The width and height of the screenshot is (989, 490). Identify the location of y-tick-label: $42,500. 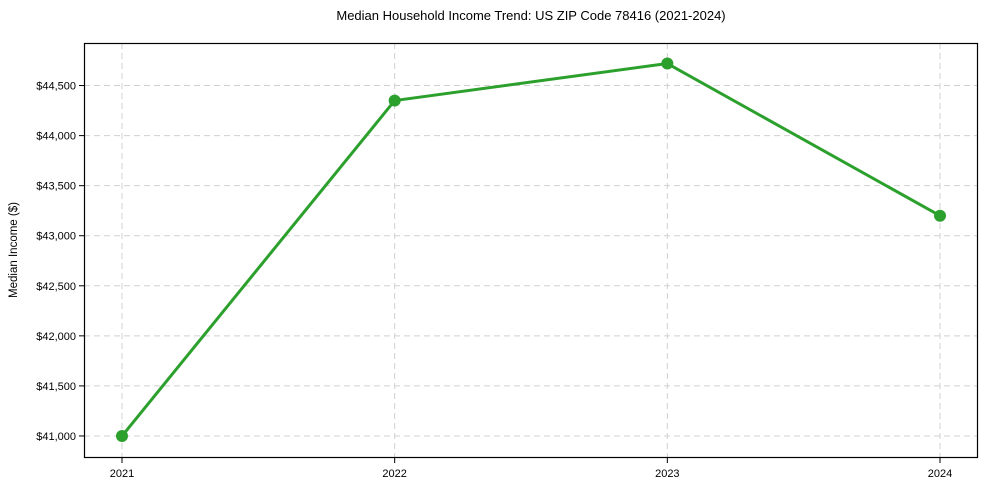
(56, 287).